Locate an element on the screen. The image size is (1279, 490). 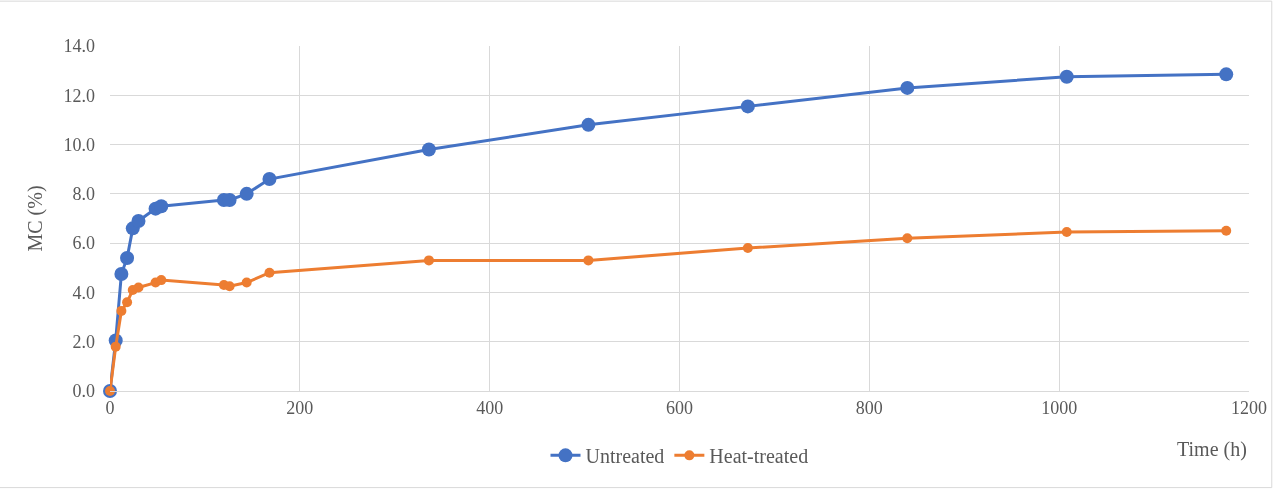
y-tick-label: 8.0 is located at coordinates (83, 194).